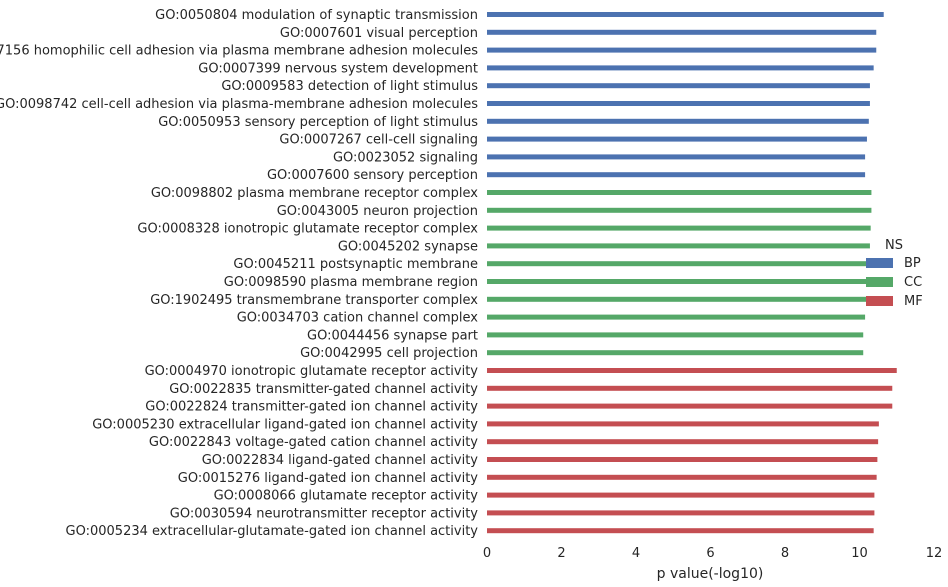  Describe the element at coordinates (372, 175) in the screenshot. I see `category-label: GO:0007600 sensory perception` at that location.